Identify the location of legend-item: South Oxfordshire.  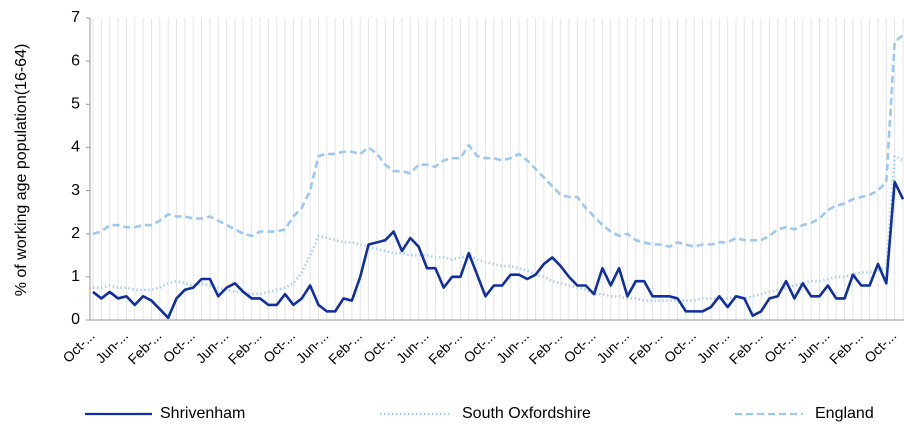
(485, 413).